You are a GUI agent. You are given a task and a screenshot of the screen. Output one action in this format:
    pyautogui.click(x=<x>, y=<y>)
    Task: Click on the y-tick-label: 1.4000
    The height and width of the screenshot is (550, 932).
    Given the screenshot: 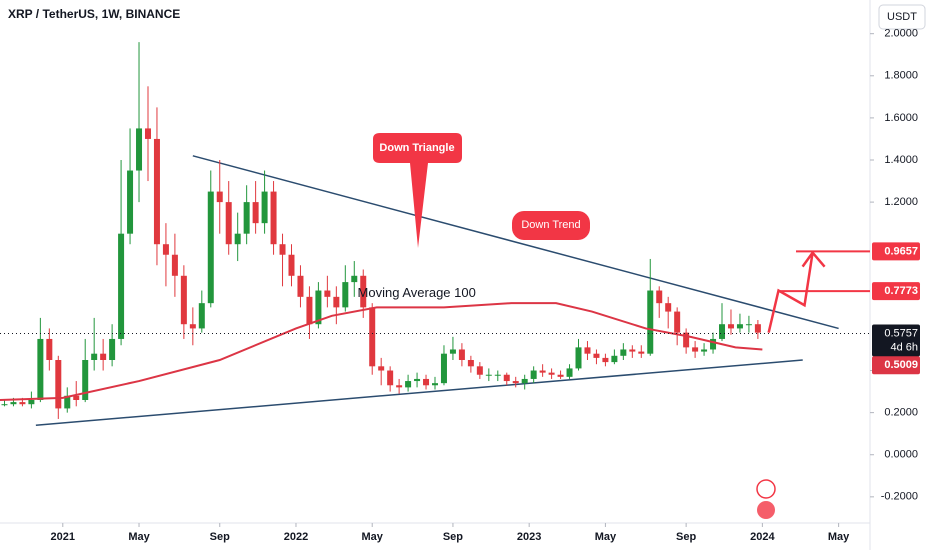 What is the action you would take?
    pyautogui.click(x=901, y=160)
    